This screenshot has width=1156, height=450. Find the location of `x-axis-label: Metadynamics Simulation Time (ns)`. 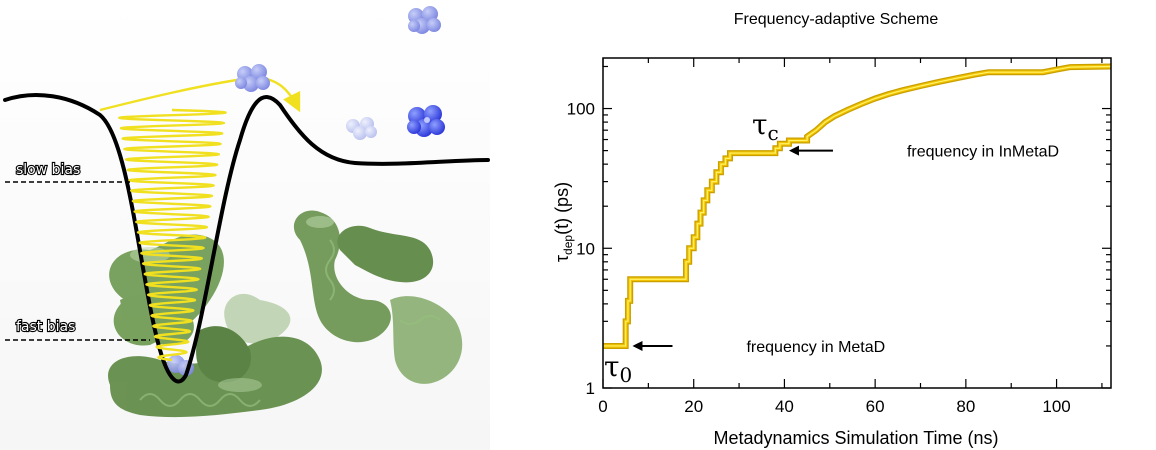

x-axis-label: Metadynamics Simulation Time (ns) is located at coordinates (855, 438).